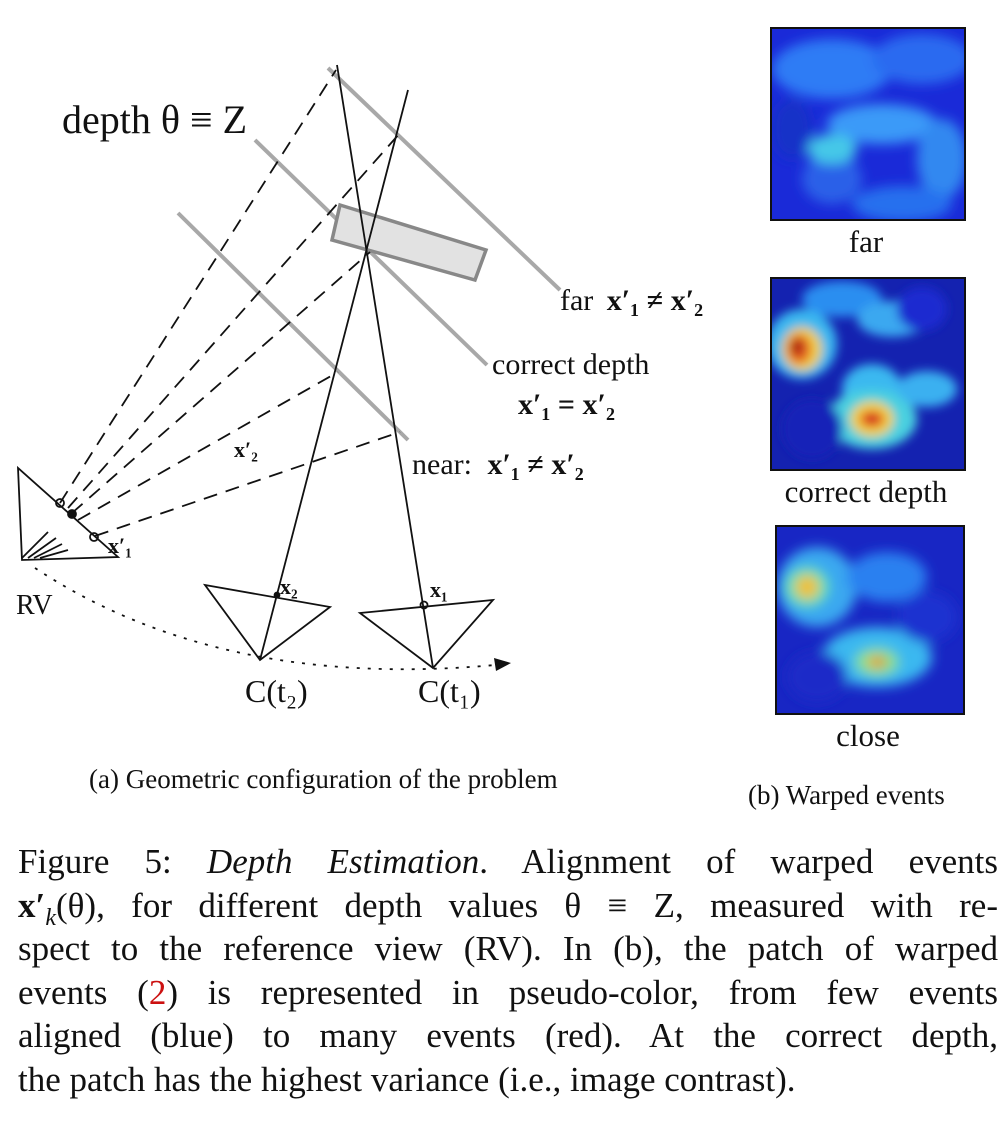  I want to click on camera-c-t2, so click(267, 622).